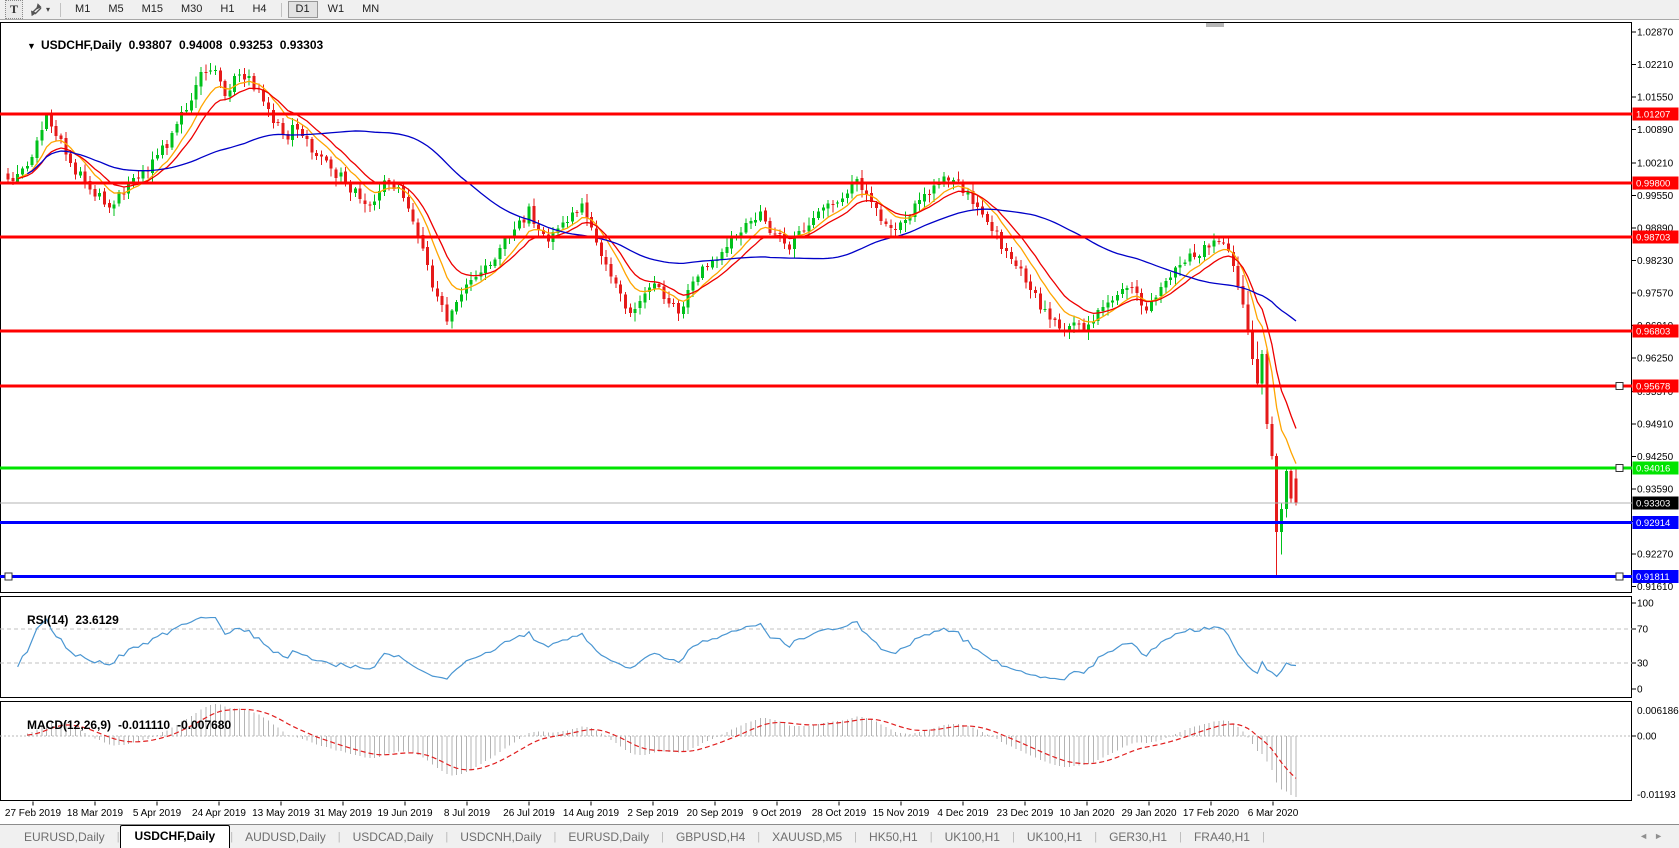 This screenshot has width=1679, height=848. Describe the element at coordinates (1658, 711) in the screenshot. I see `svg-text: 0.006186` at that location.